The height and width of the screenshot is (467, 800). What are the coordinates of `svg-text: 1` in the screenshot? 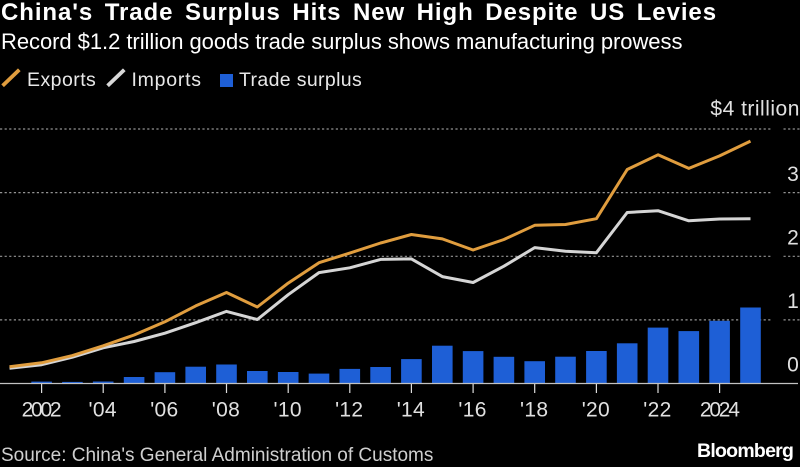 It's located at (793, 301).